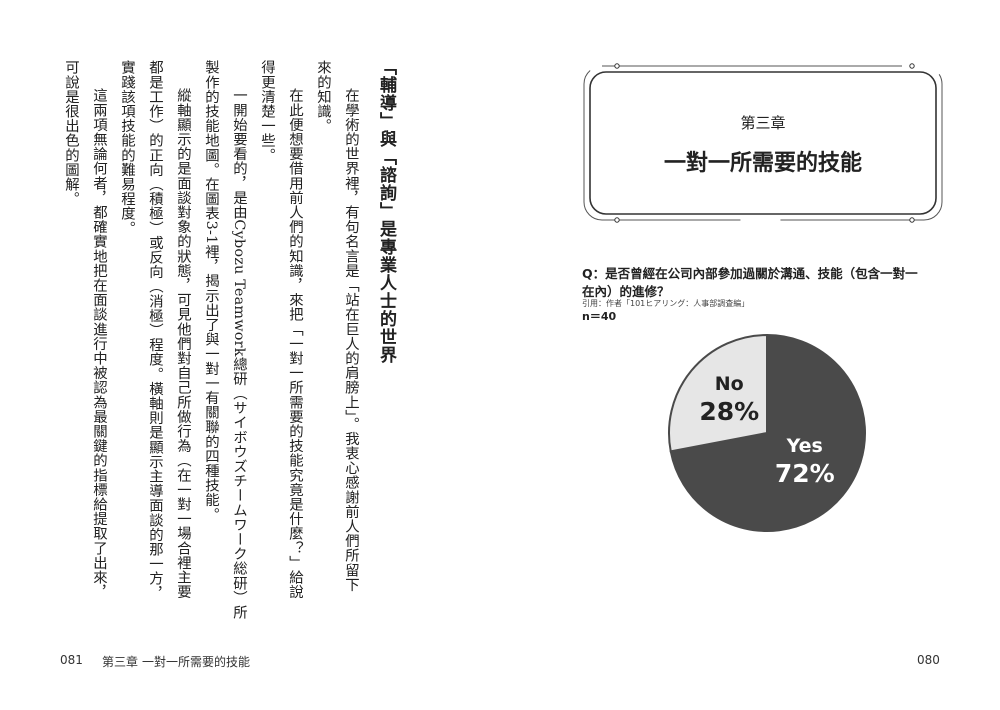  I want to click on section-heading: 「輔導」與「諮詢」是專業人士的世界, so click(386, 211).